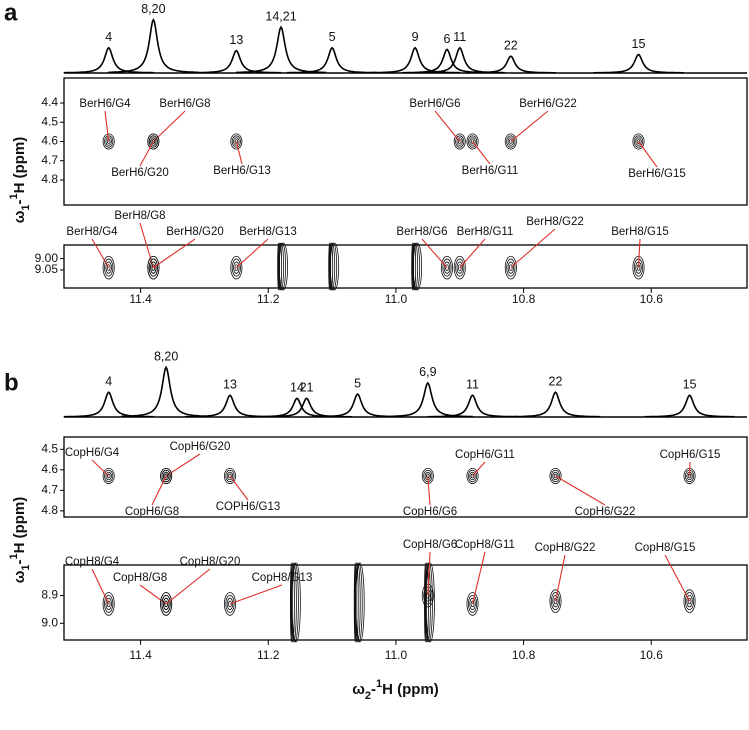 The width and height of the screenshot is (749, 730). What do you see at coordinates (690, 385) in the screenshot?
I see `peak-label: 15` at bounding box center [690, 385].